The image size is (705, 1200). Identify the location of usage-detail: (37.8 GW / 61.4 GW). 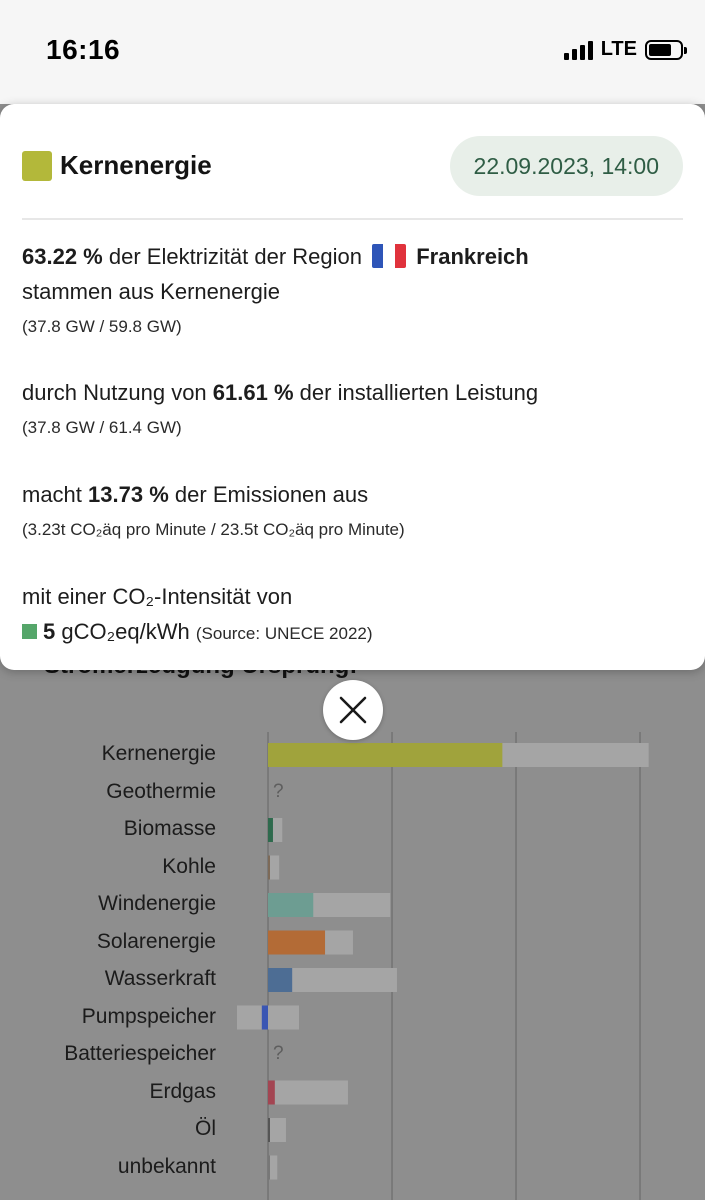
(102, 427).